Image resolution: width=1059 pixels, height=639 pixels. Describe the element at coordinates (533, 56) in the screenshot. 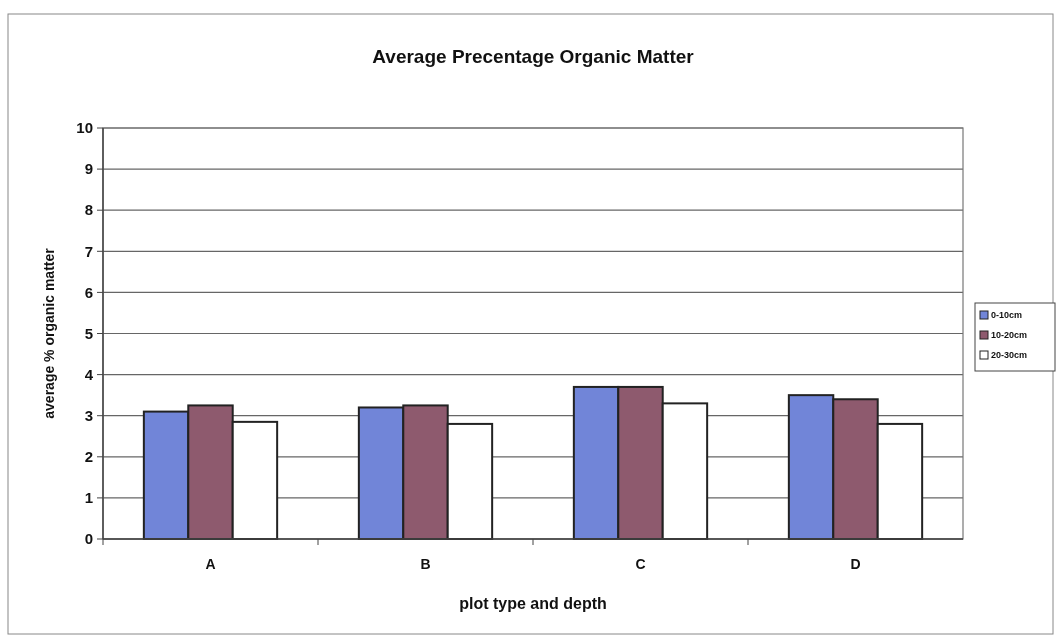

I see `chart-title: Average Precentage Organic Matter` at that location.